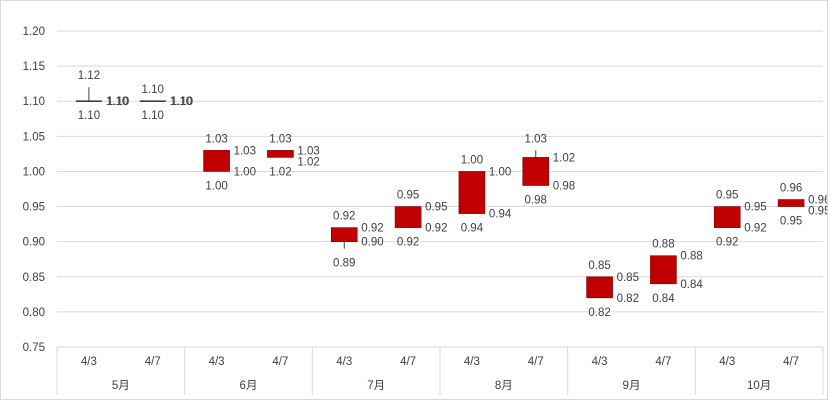 This screenshot has width=828, height=404. What do you see at coordinates (34, 172) in the screenshot?
I see `y-tick-label: 1.00` at bounding box center [34, 172].